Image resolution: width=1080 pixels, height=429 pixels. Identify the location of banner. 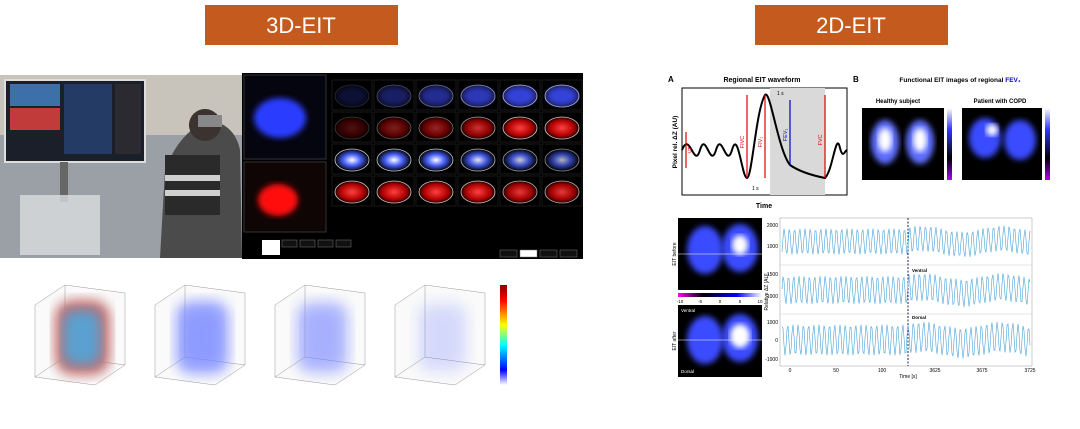
(301, 25).